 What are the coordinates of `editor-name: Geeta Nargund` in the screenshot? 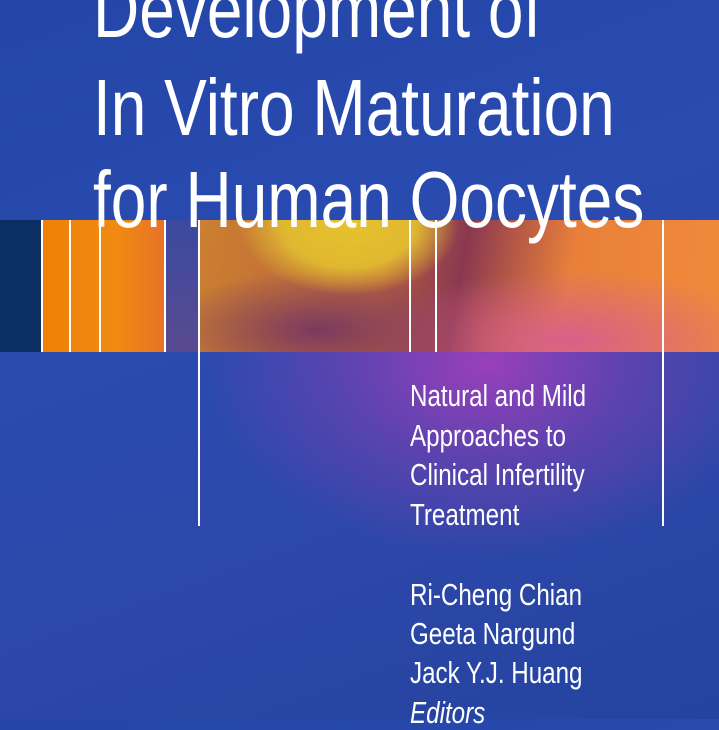 It's located at (493, 633).